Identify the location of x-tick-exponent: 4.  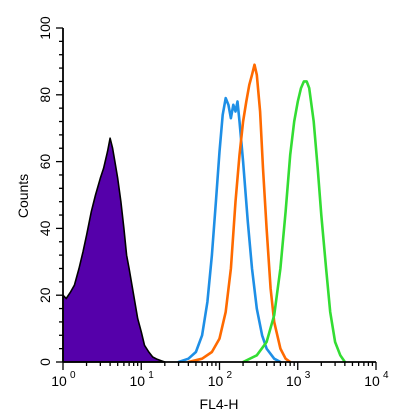
(386, 375).